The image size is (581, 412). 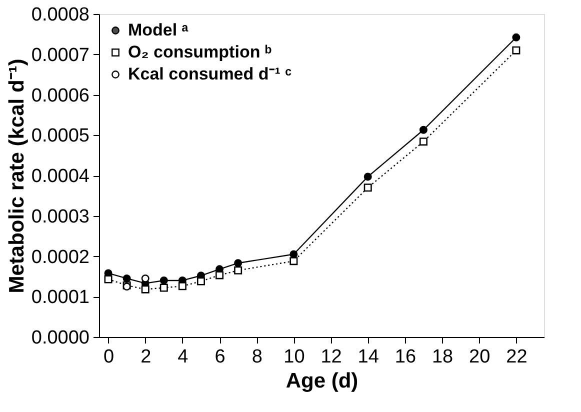 What do you see at coordinates (517, 357) in the screenshot?
I see `x-tick-label: 22` at bounding box center [517, 357].